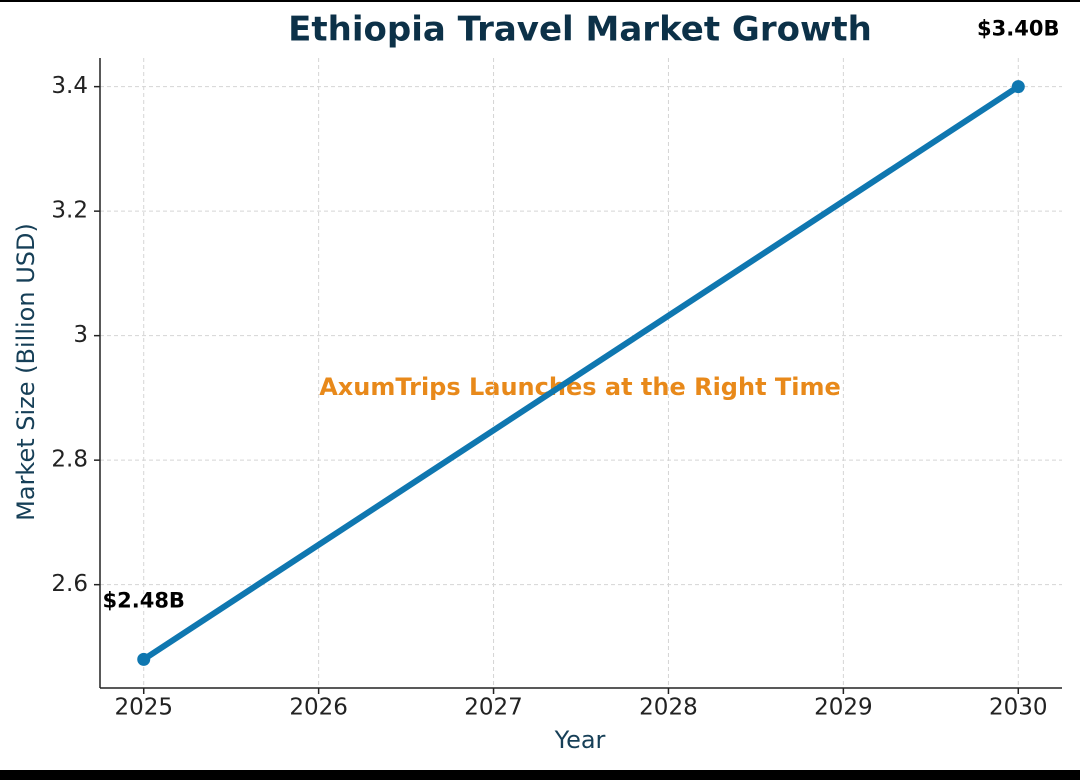 The image size is (1080, 780). Describe the element at coordinates (143, 708) in the screenshot. I see `x-tick-label: 2025` at that location.